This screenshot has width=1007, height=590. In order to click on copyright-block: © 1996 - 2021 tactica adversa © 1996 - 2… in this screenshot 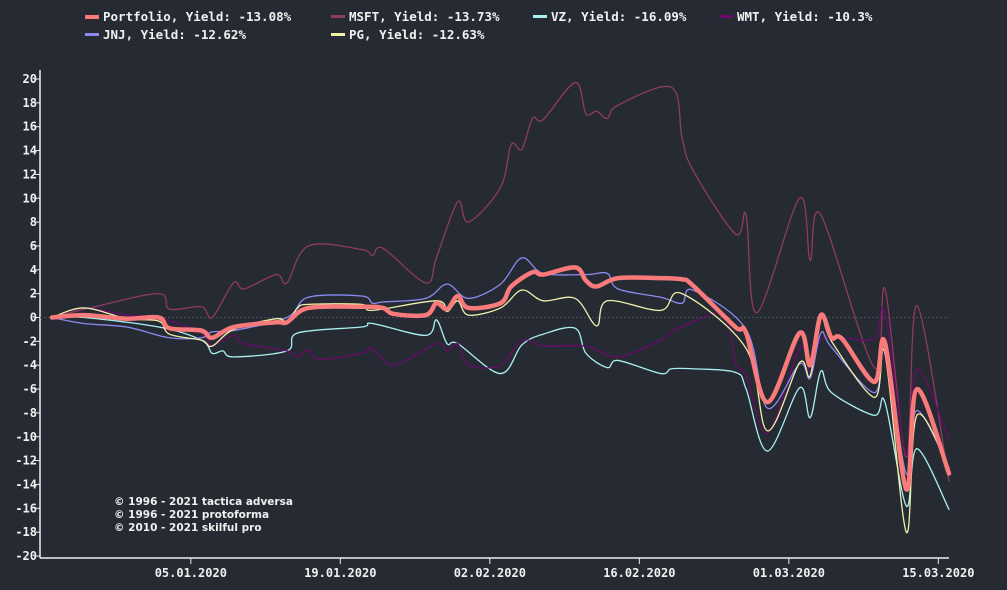, I will do `click(203, 515)`.